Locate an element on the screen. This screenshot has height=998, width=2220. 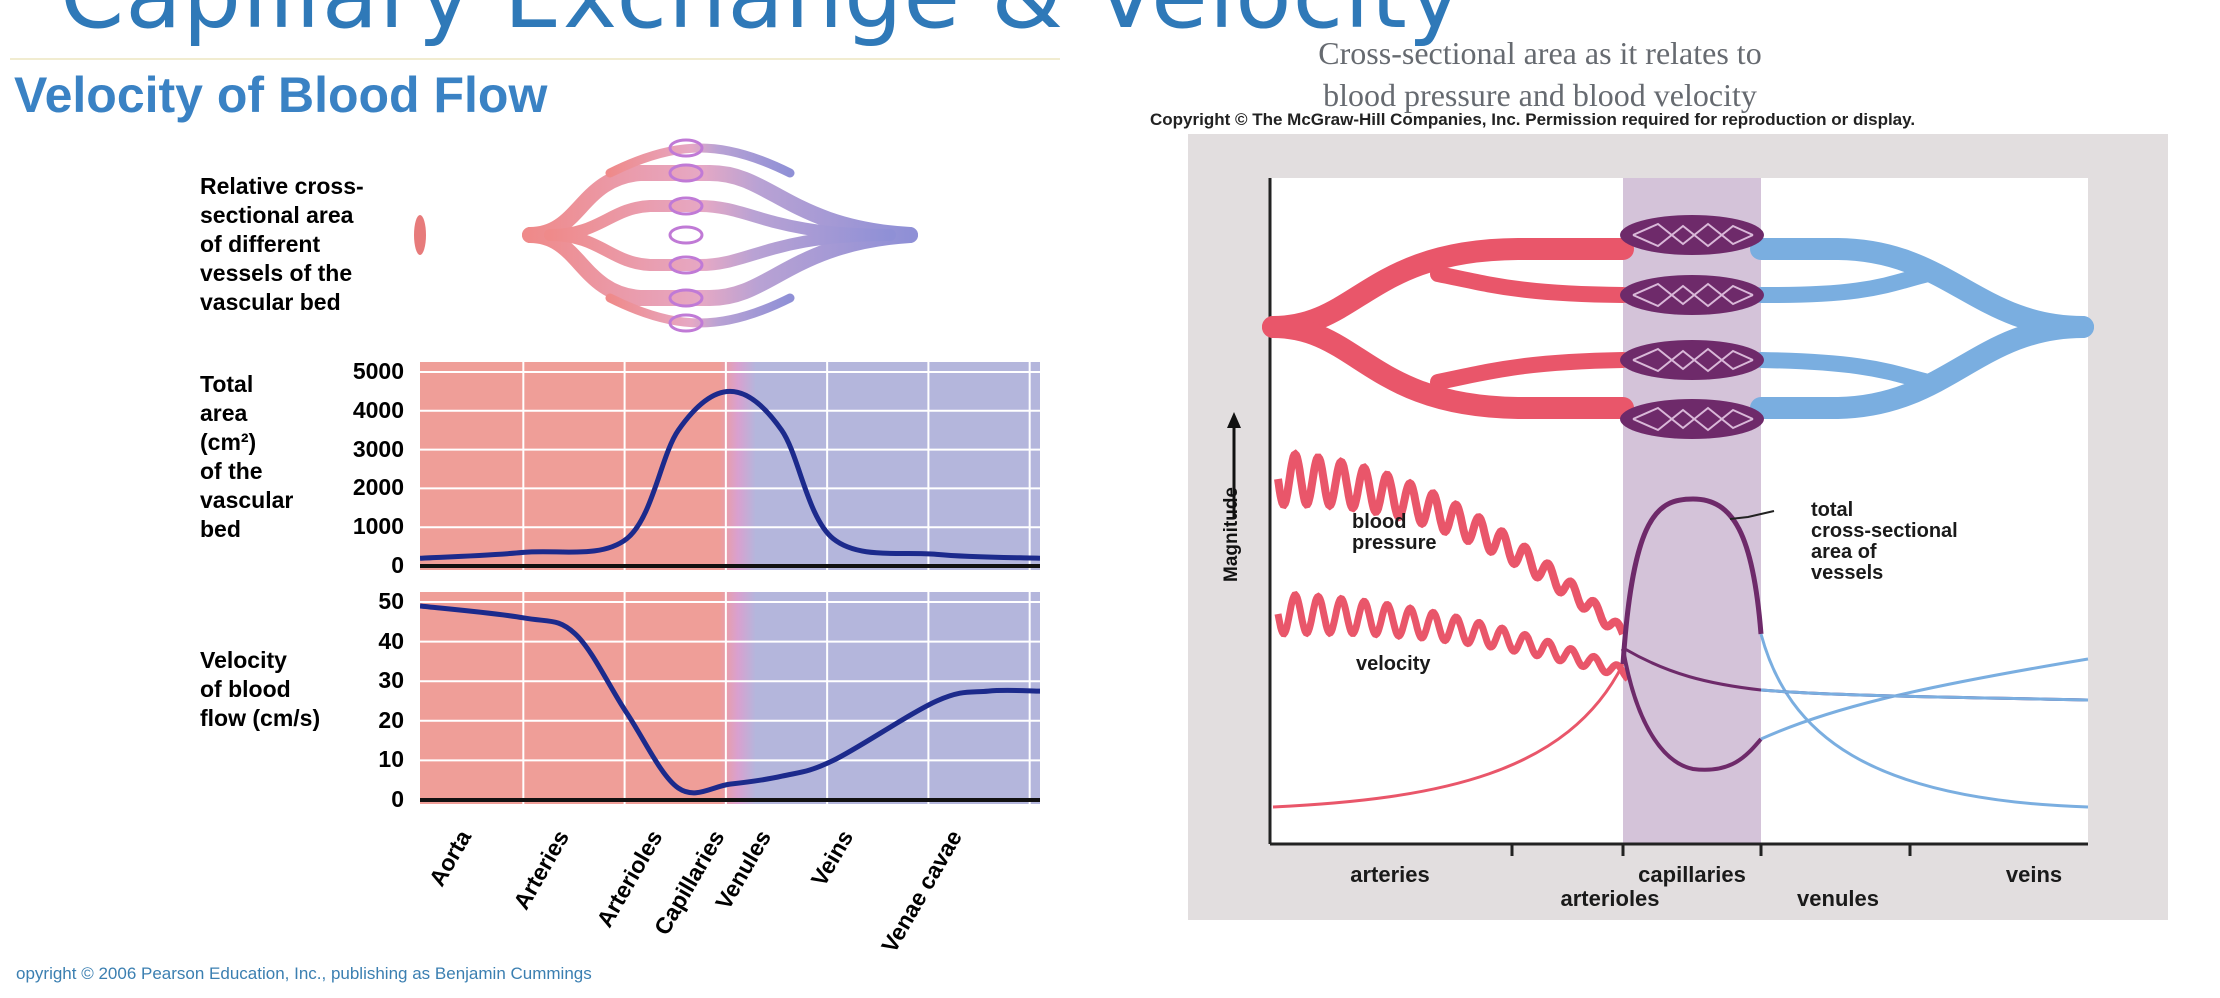
velocity-curve-capillary is located at coordinates (1856, 674).